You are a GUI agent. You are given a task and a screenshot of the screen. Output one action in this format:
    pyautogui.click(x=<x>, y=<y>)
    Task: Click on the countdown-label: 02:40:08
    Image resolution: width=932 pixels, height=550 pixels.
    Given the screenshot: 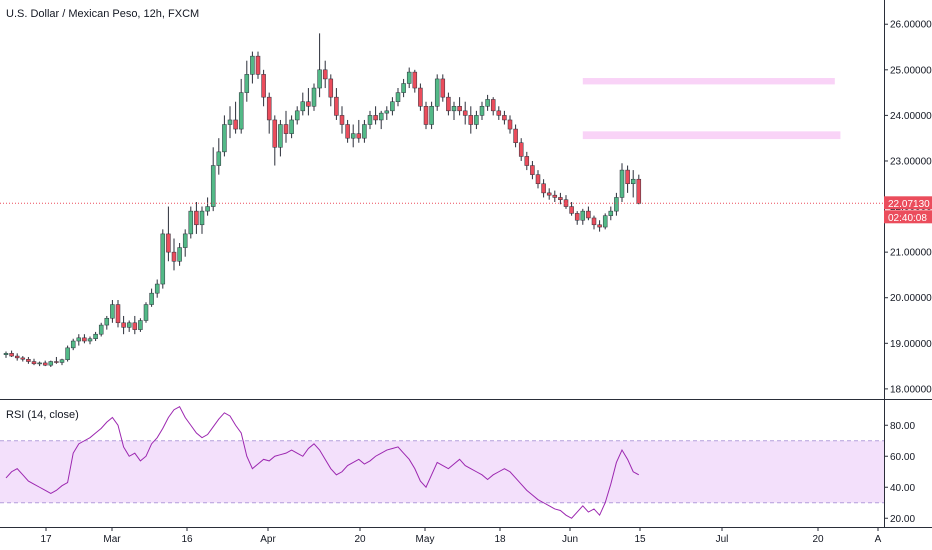 What is the action you would take?
    pyautogui.click(x=907, y=218)
    